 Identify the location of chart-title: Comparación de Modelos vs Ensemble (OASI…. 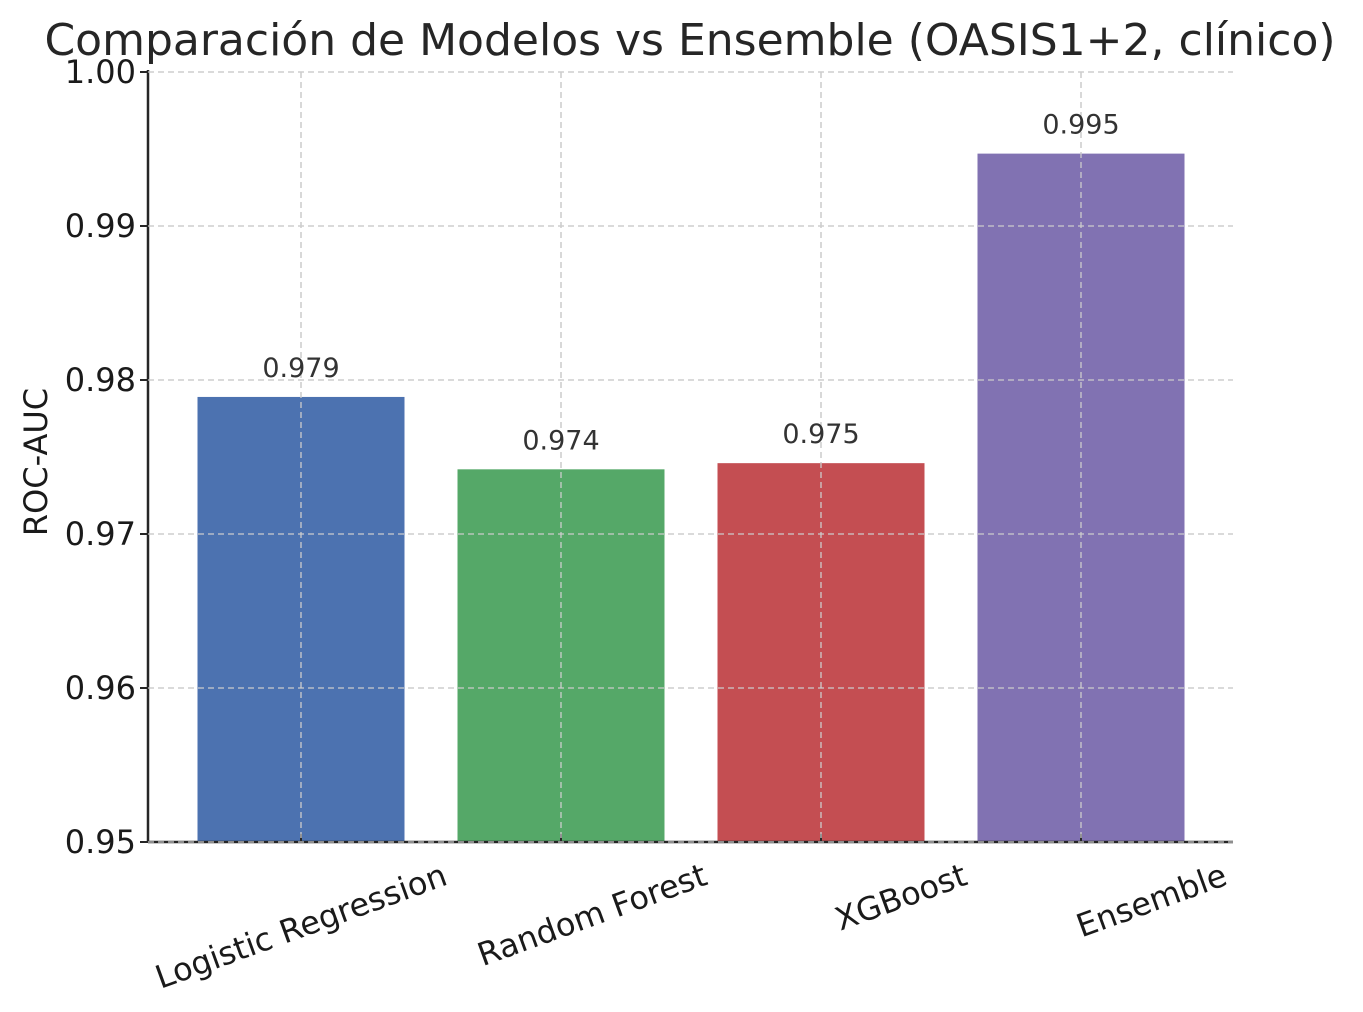
(689, 40).